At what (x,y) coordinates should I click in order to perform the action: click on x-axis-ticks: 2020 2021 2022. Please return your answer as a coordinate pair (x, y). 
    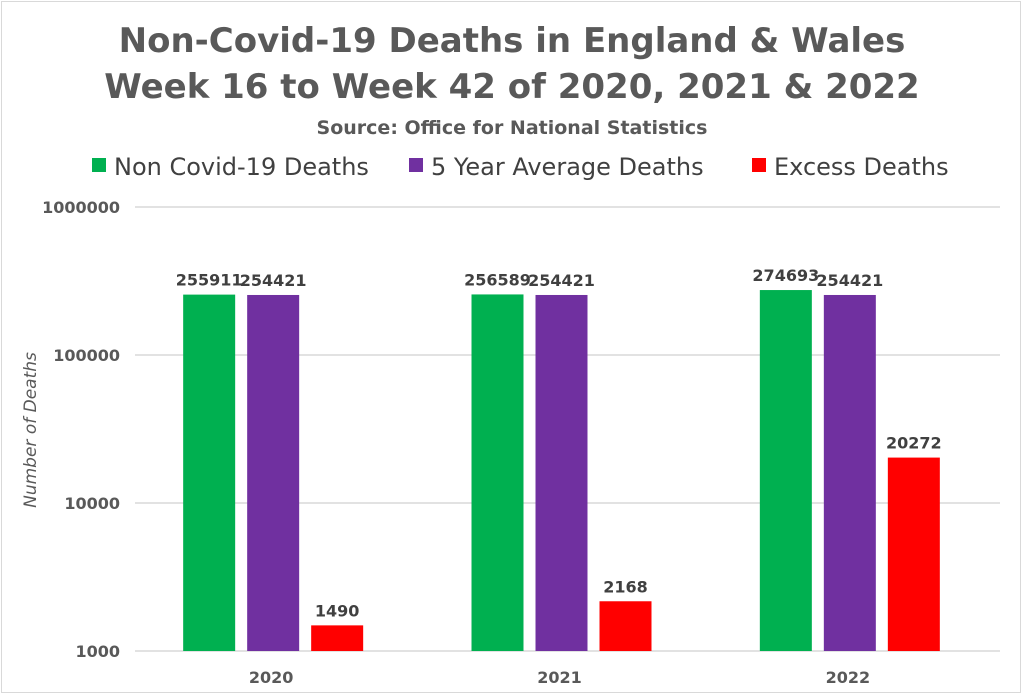
    Looking at the image, I should click on (559, 677).